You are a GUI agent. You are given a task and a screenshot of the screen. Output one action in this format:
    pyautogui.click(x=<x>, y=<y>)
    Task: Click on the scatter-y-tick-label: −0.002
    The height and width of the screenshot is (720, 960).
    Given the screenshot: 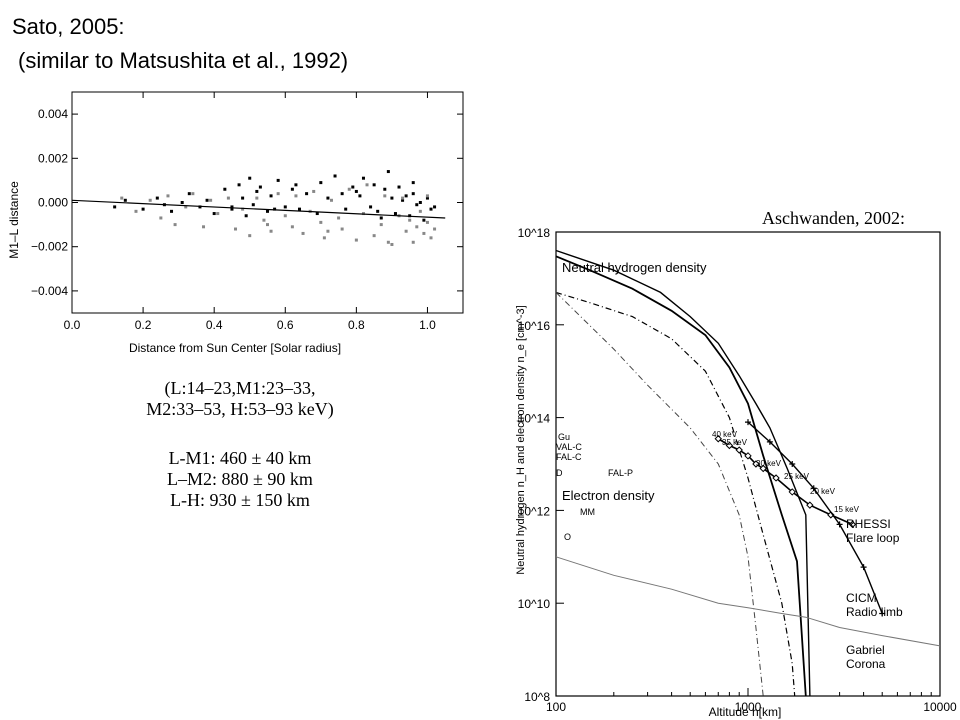 What is the action you would take?
    pyautogui.click(x=49, y=247)
    